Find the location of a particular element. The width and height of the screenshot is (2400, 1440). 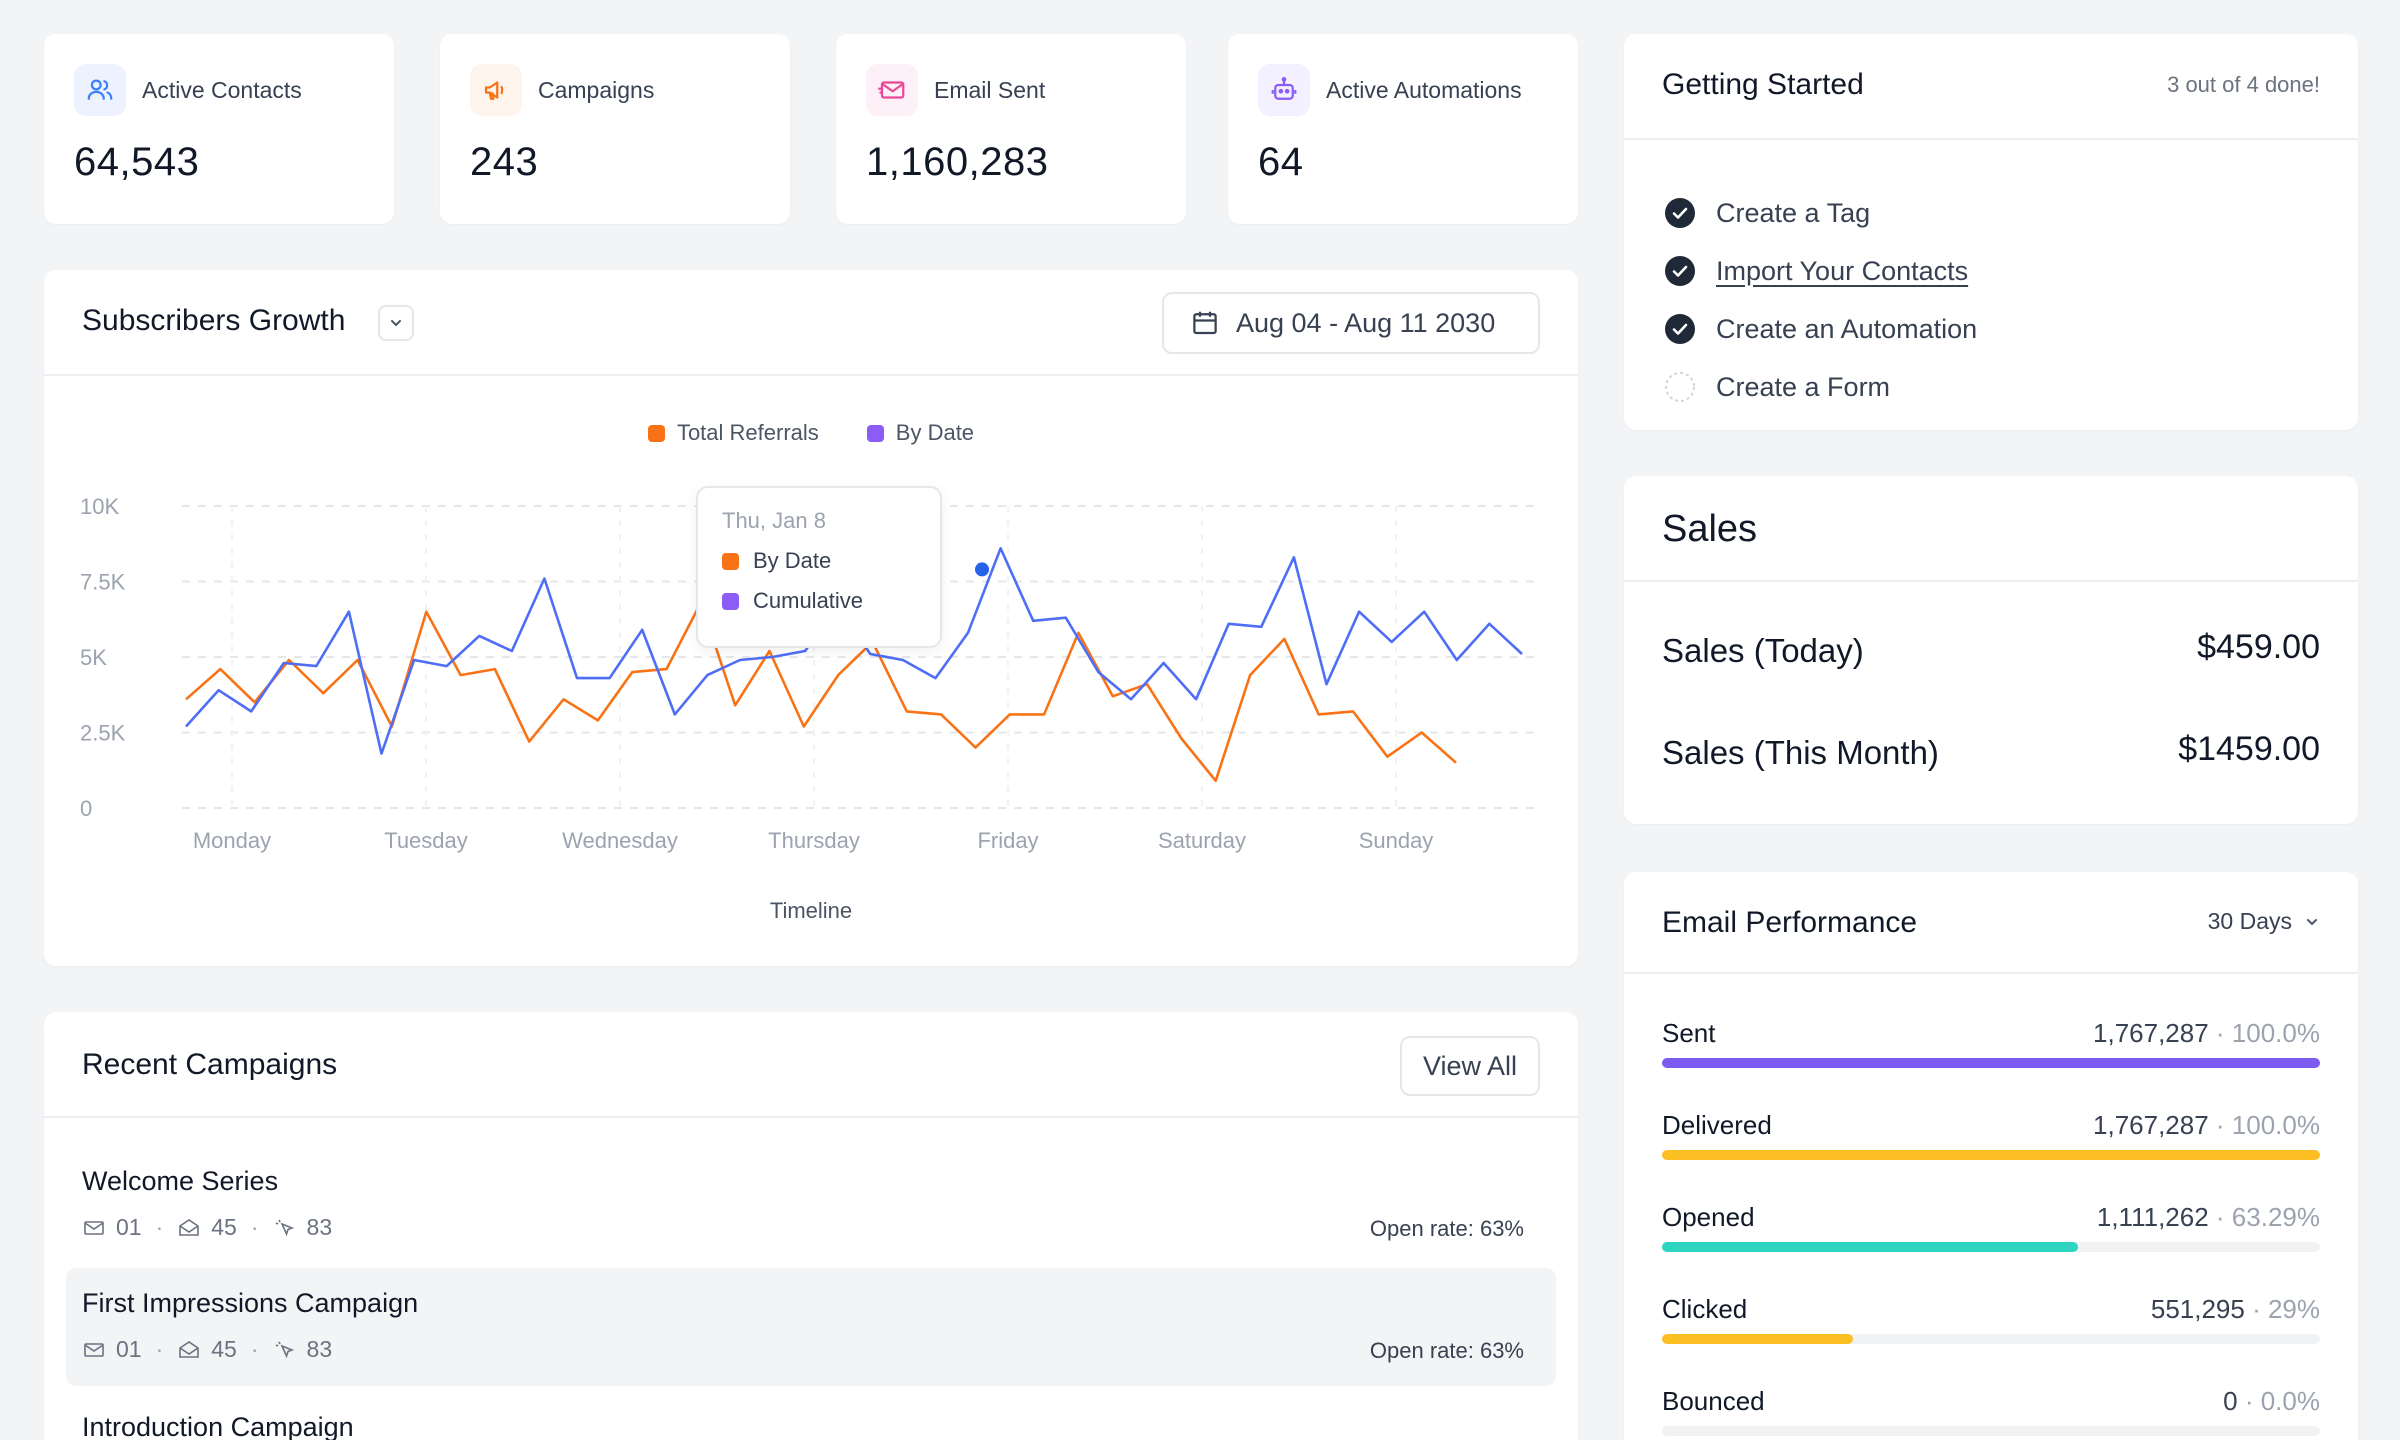

chart-legend: Total Referrals By Date is located at coordinates (811, 433).